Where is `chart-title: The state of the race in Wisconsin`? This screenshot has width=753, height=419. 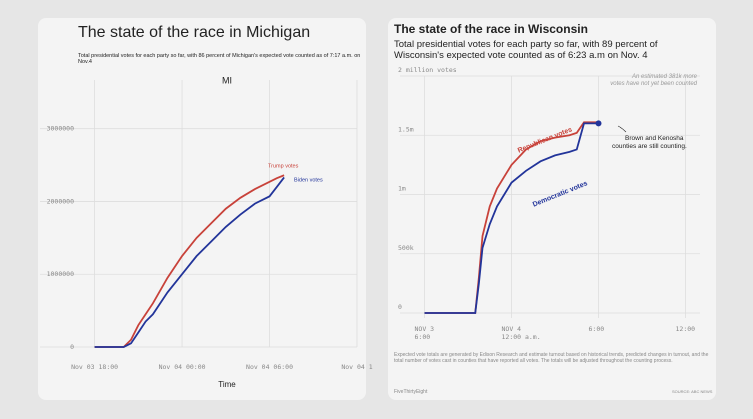 chart-title: The state of the race in Wisconsin is located at coordinates (491, 29).